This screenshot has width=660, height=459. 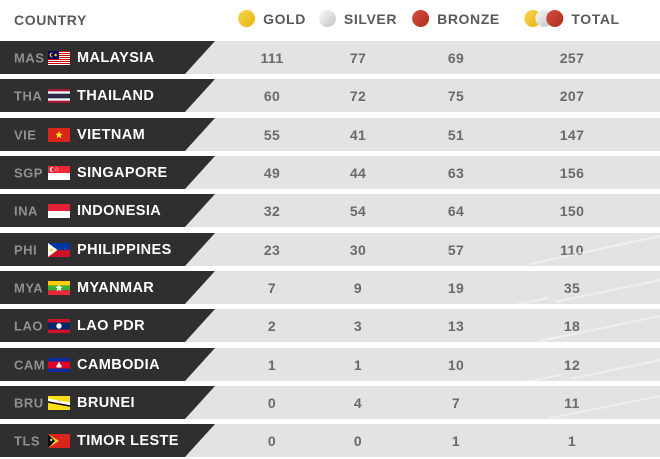 I want to click on gold-count: 55, so click(x=272, y=134).